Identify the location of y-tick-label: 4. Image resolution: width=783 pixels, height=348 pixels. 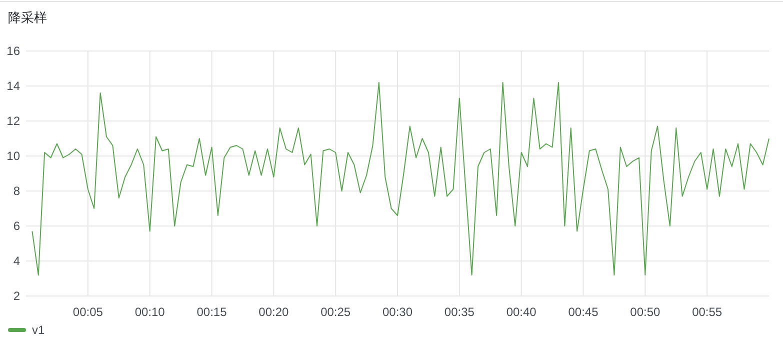
(16, 261).